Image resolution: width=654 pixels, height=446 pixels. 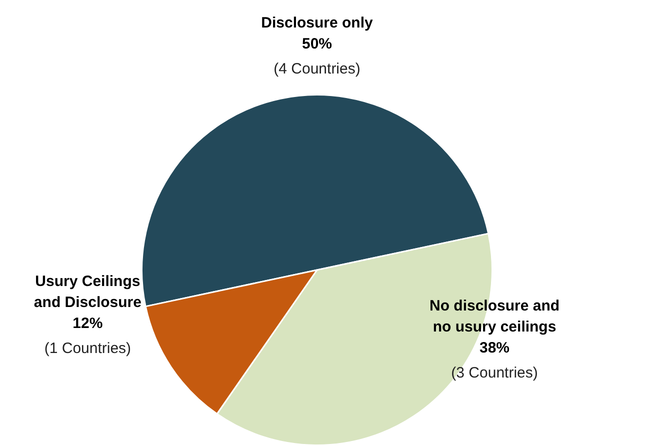 What do you see at coordinates (317, 23) in the screenshot?
I see `slice-label: Disclosure only` at bounding box center [317, 23].